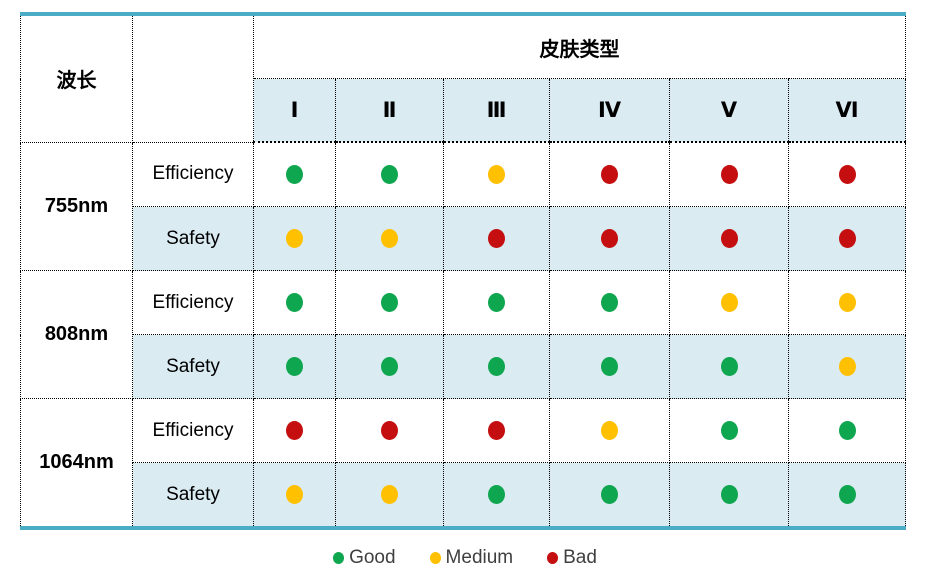 This screenshot has width=930, height=584. Describe the element at coordinates (579, 46) in the screenshot. I see `skin-type-group-header: 皮肤类型` at that location.